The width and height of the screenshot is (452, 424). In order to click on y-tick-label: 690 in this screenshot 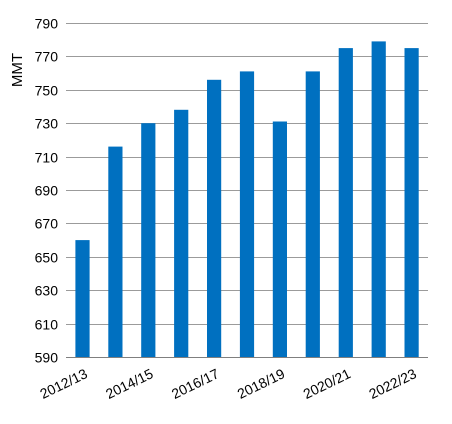, I will do `click(47, 191)`.